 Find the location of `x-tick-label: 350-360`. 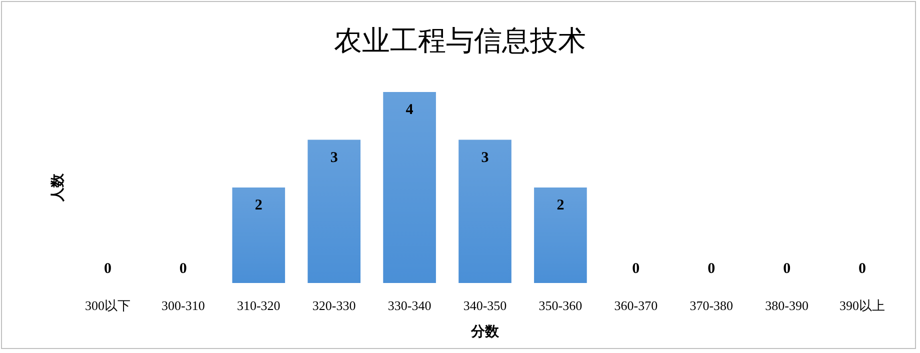

x-tick-label: 350-360 is located at coordinates (560, 305).